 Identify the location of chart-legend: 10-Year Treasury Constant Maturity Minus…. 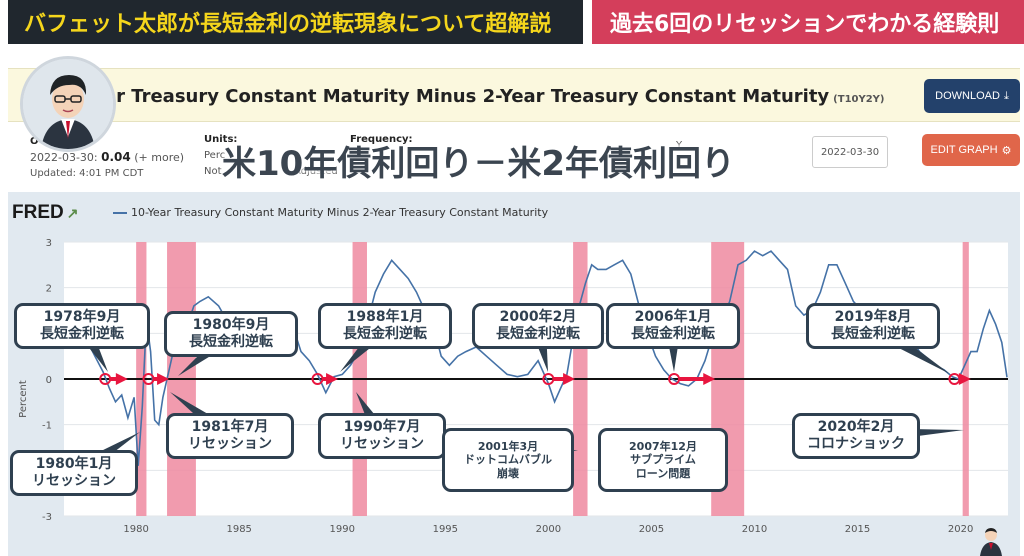
(330, 212).